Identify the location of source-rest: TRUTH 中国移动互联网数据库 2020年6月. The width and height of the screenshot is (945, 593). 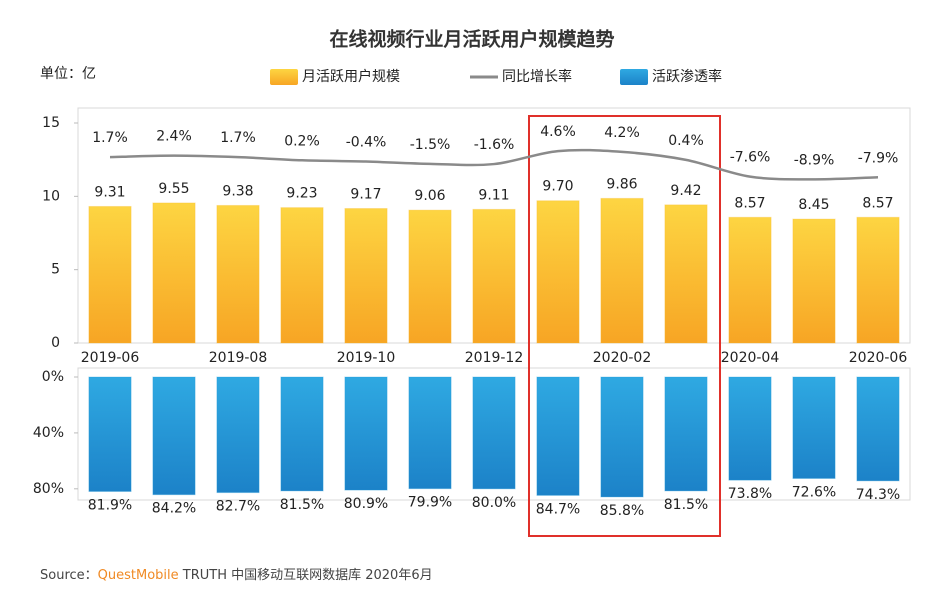
(306, 575).